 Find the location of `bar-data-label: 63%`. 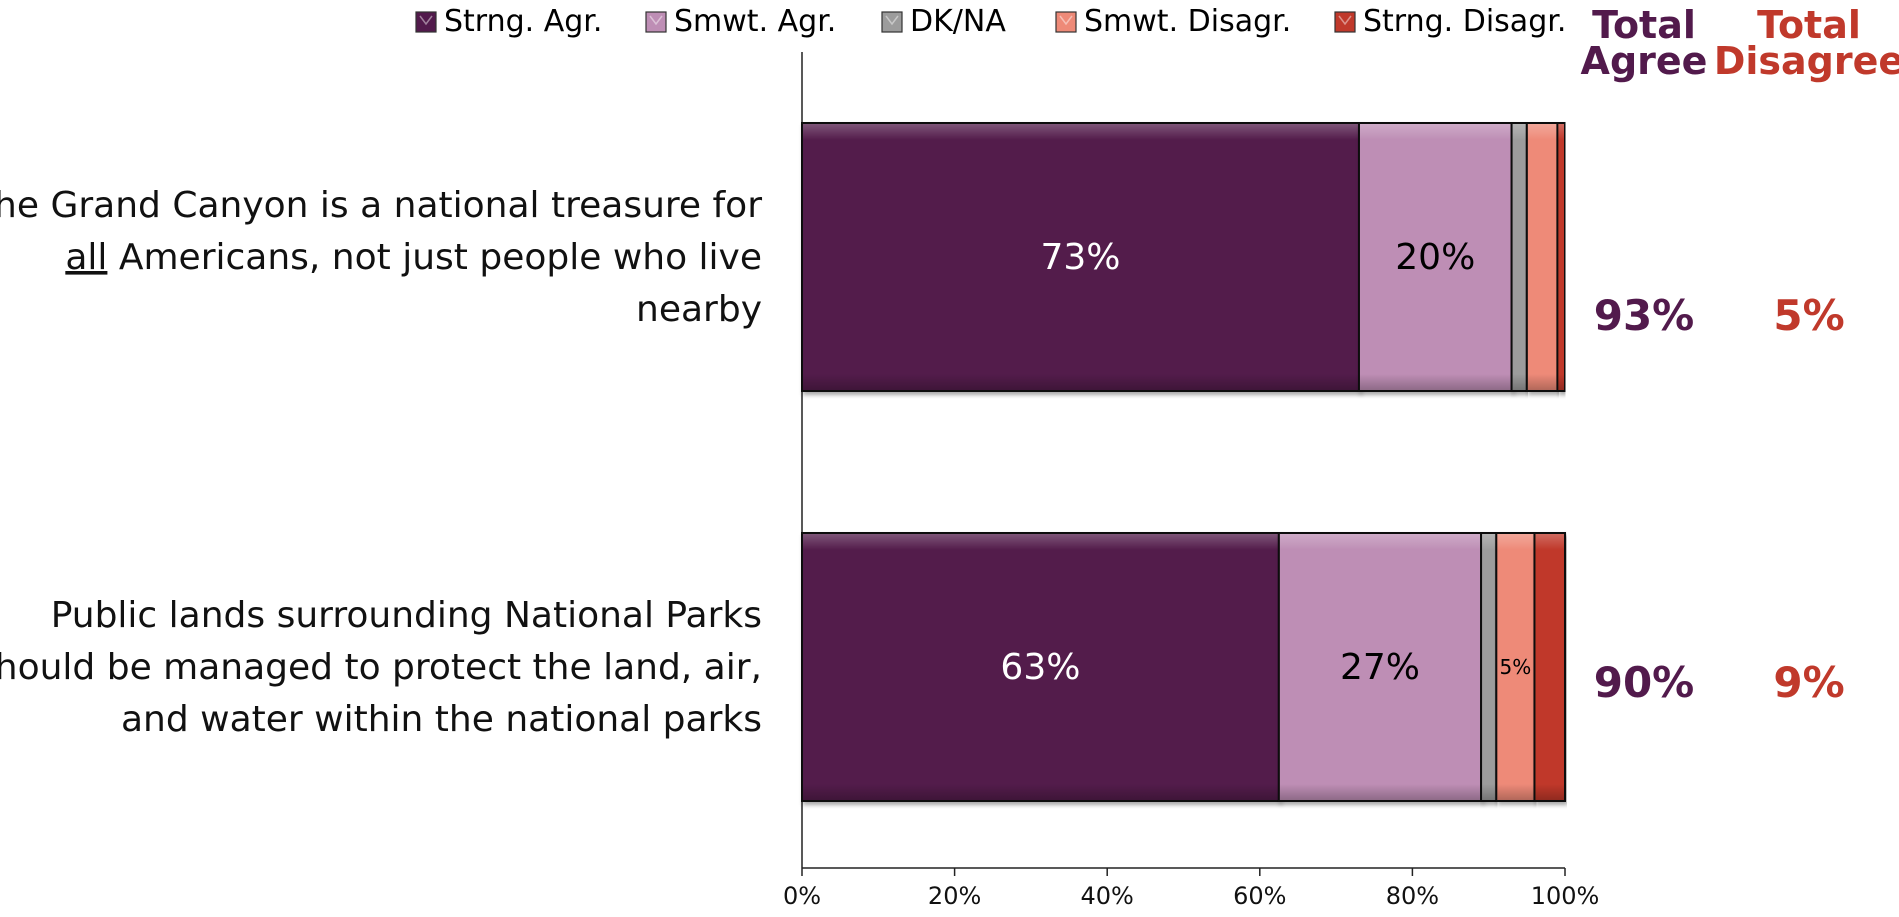

bar-data-label: 63% is located at coordinates (1040, 667).